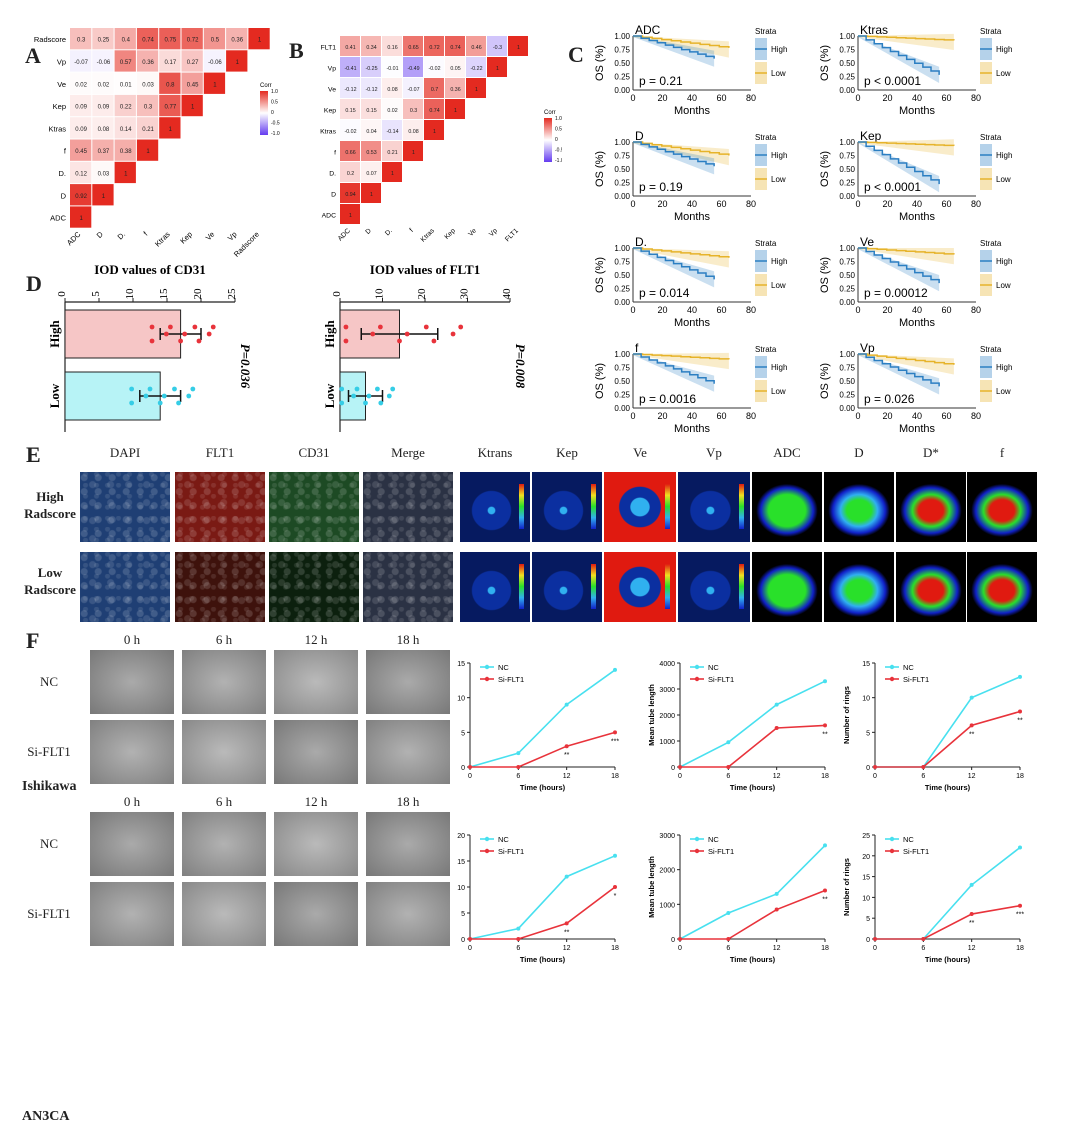 This screenshot has width=1080, height=1125. Describe the element at coordinates (637, 348) in the screenshot. I see `km-title: f` at that location.